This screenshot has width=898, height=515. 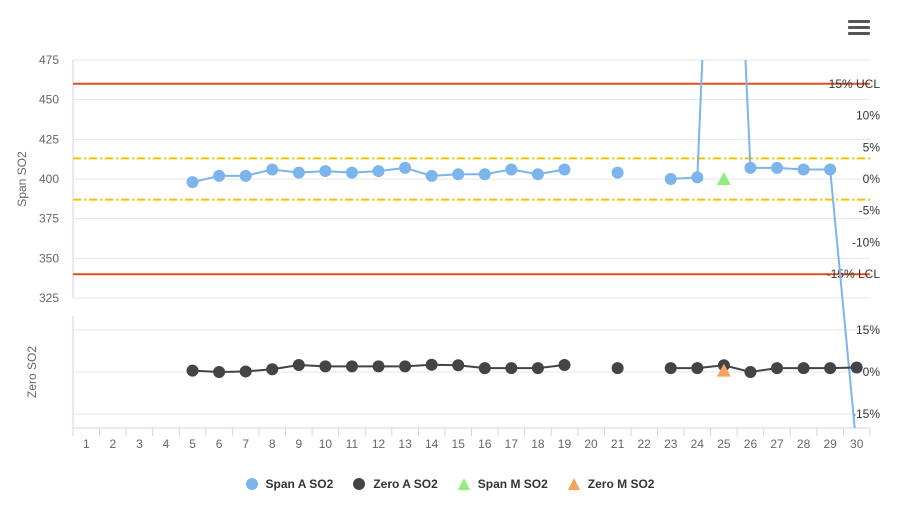 I want to click on x-tick-label: 4, so click(x=166, y=444).